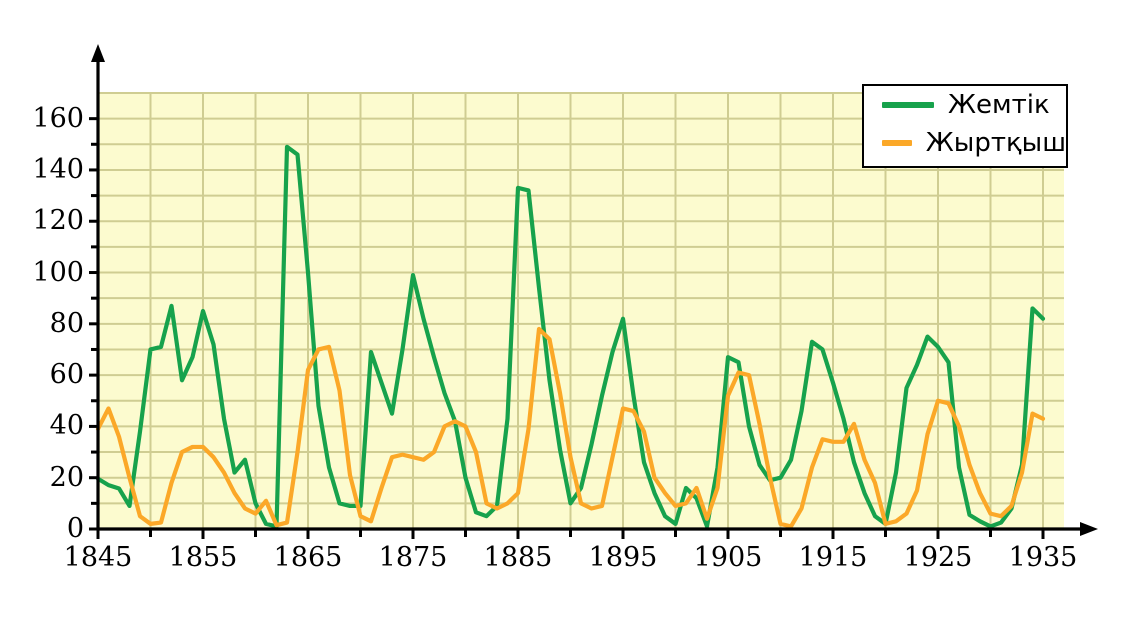 This screenshot has height=628, width=1132. Describe the element at coordinates (98, 557) in the screenshot. I see `x-tick-label: 1845` at that location.